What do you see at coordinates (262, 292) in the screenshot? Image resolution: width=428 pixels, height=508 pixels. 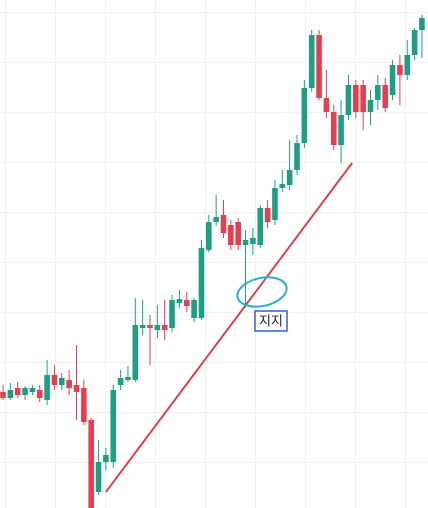 I see `support-circle` at bounding box center [262, 292].